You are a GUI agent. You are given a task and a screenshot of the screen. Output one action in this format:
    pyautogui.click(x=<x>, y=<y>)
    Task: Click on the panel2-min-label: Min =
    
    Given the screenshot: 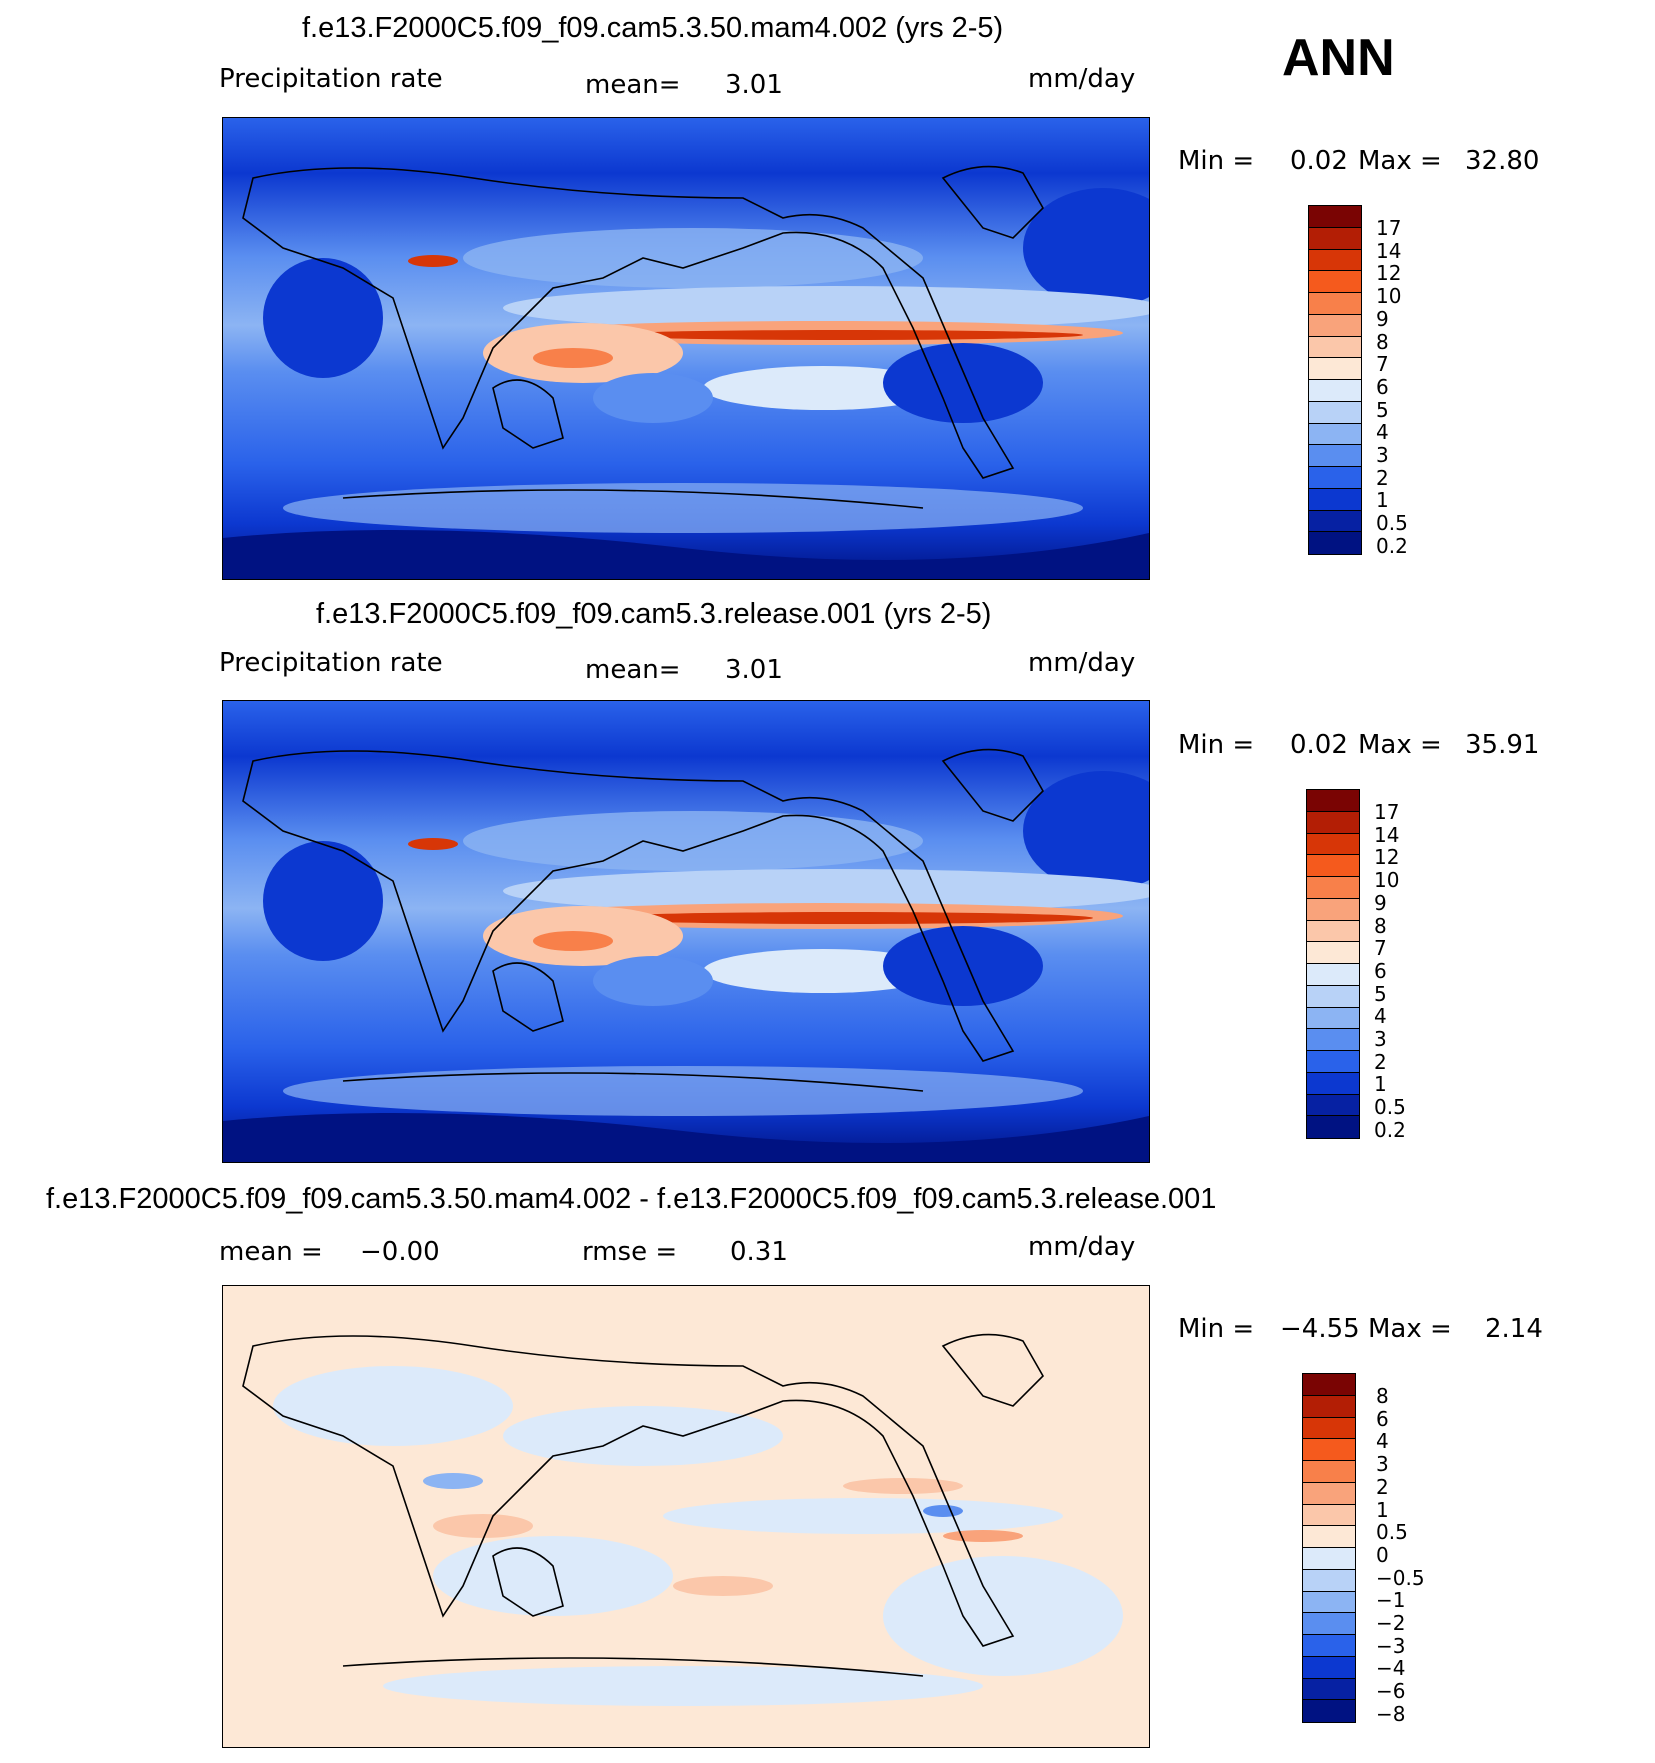 What is the action you would take?
    pyautogui.click(x=1216, y=745)
    